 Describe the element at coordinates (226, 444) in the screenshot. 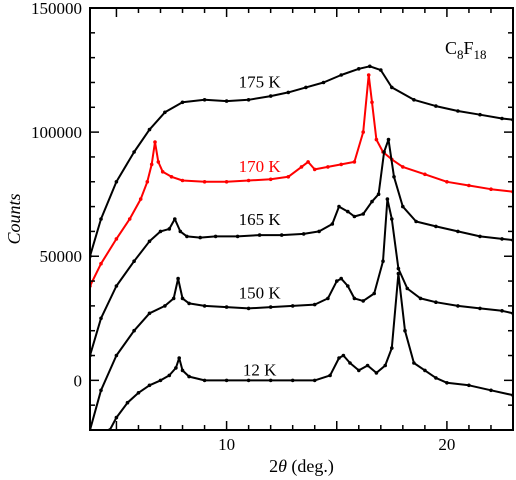

I see `x-tick-label: 10` at that location.